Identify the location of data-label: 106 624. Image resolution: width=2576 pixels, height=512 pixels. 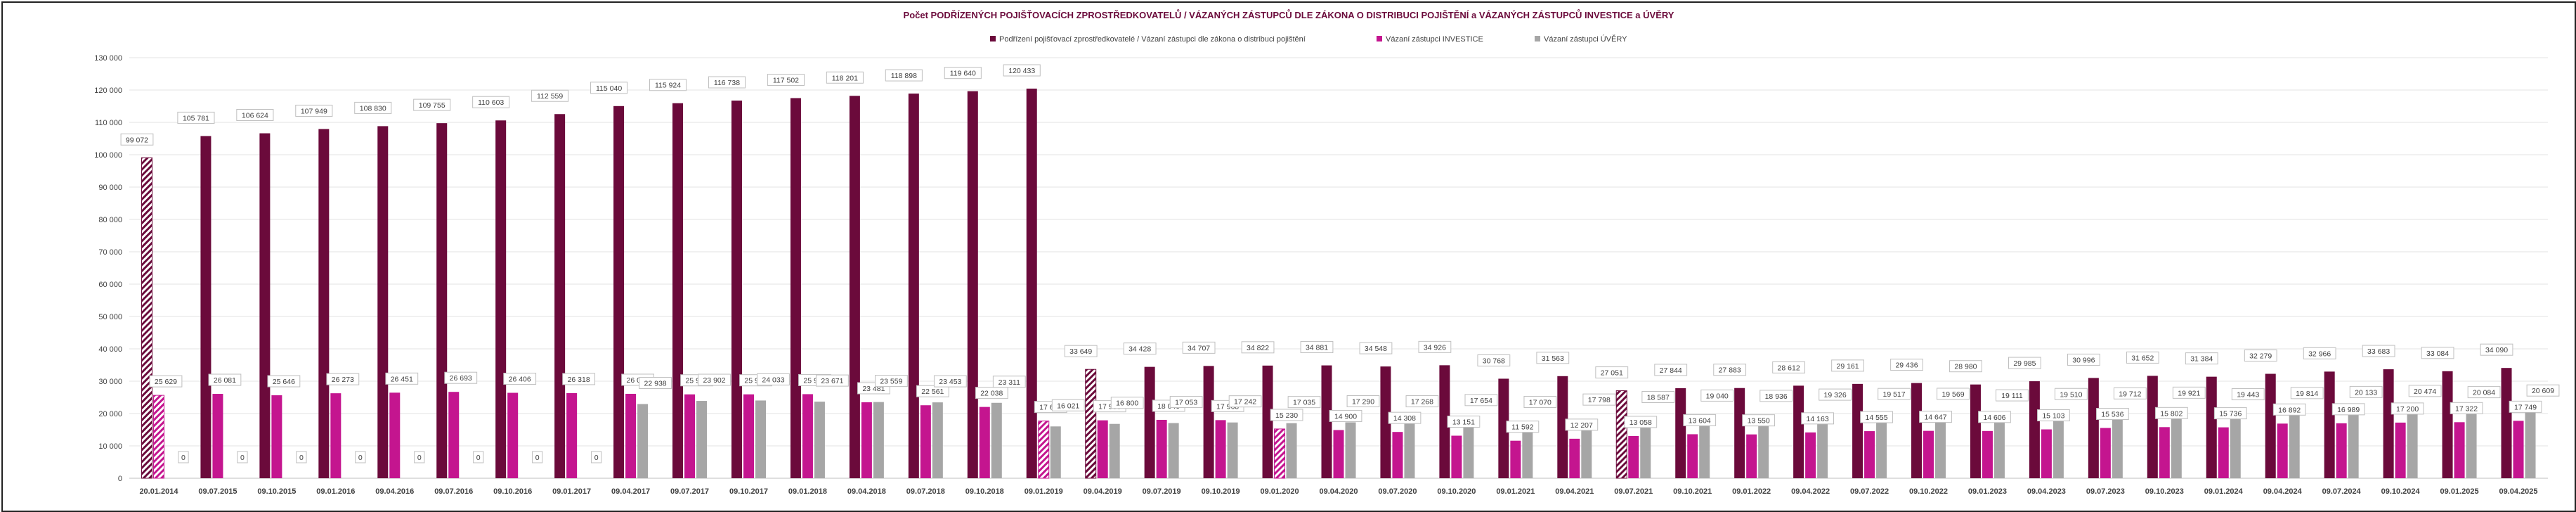
(255, 116).